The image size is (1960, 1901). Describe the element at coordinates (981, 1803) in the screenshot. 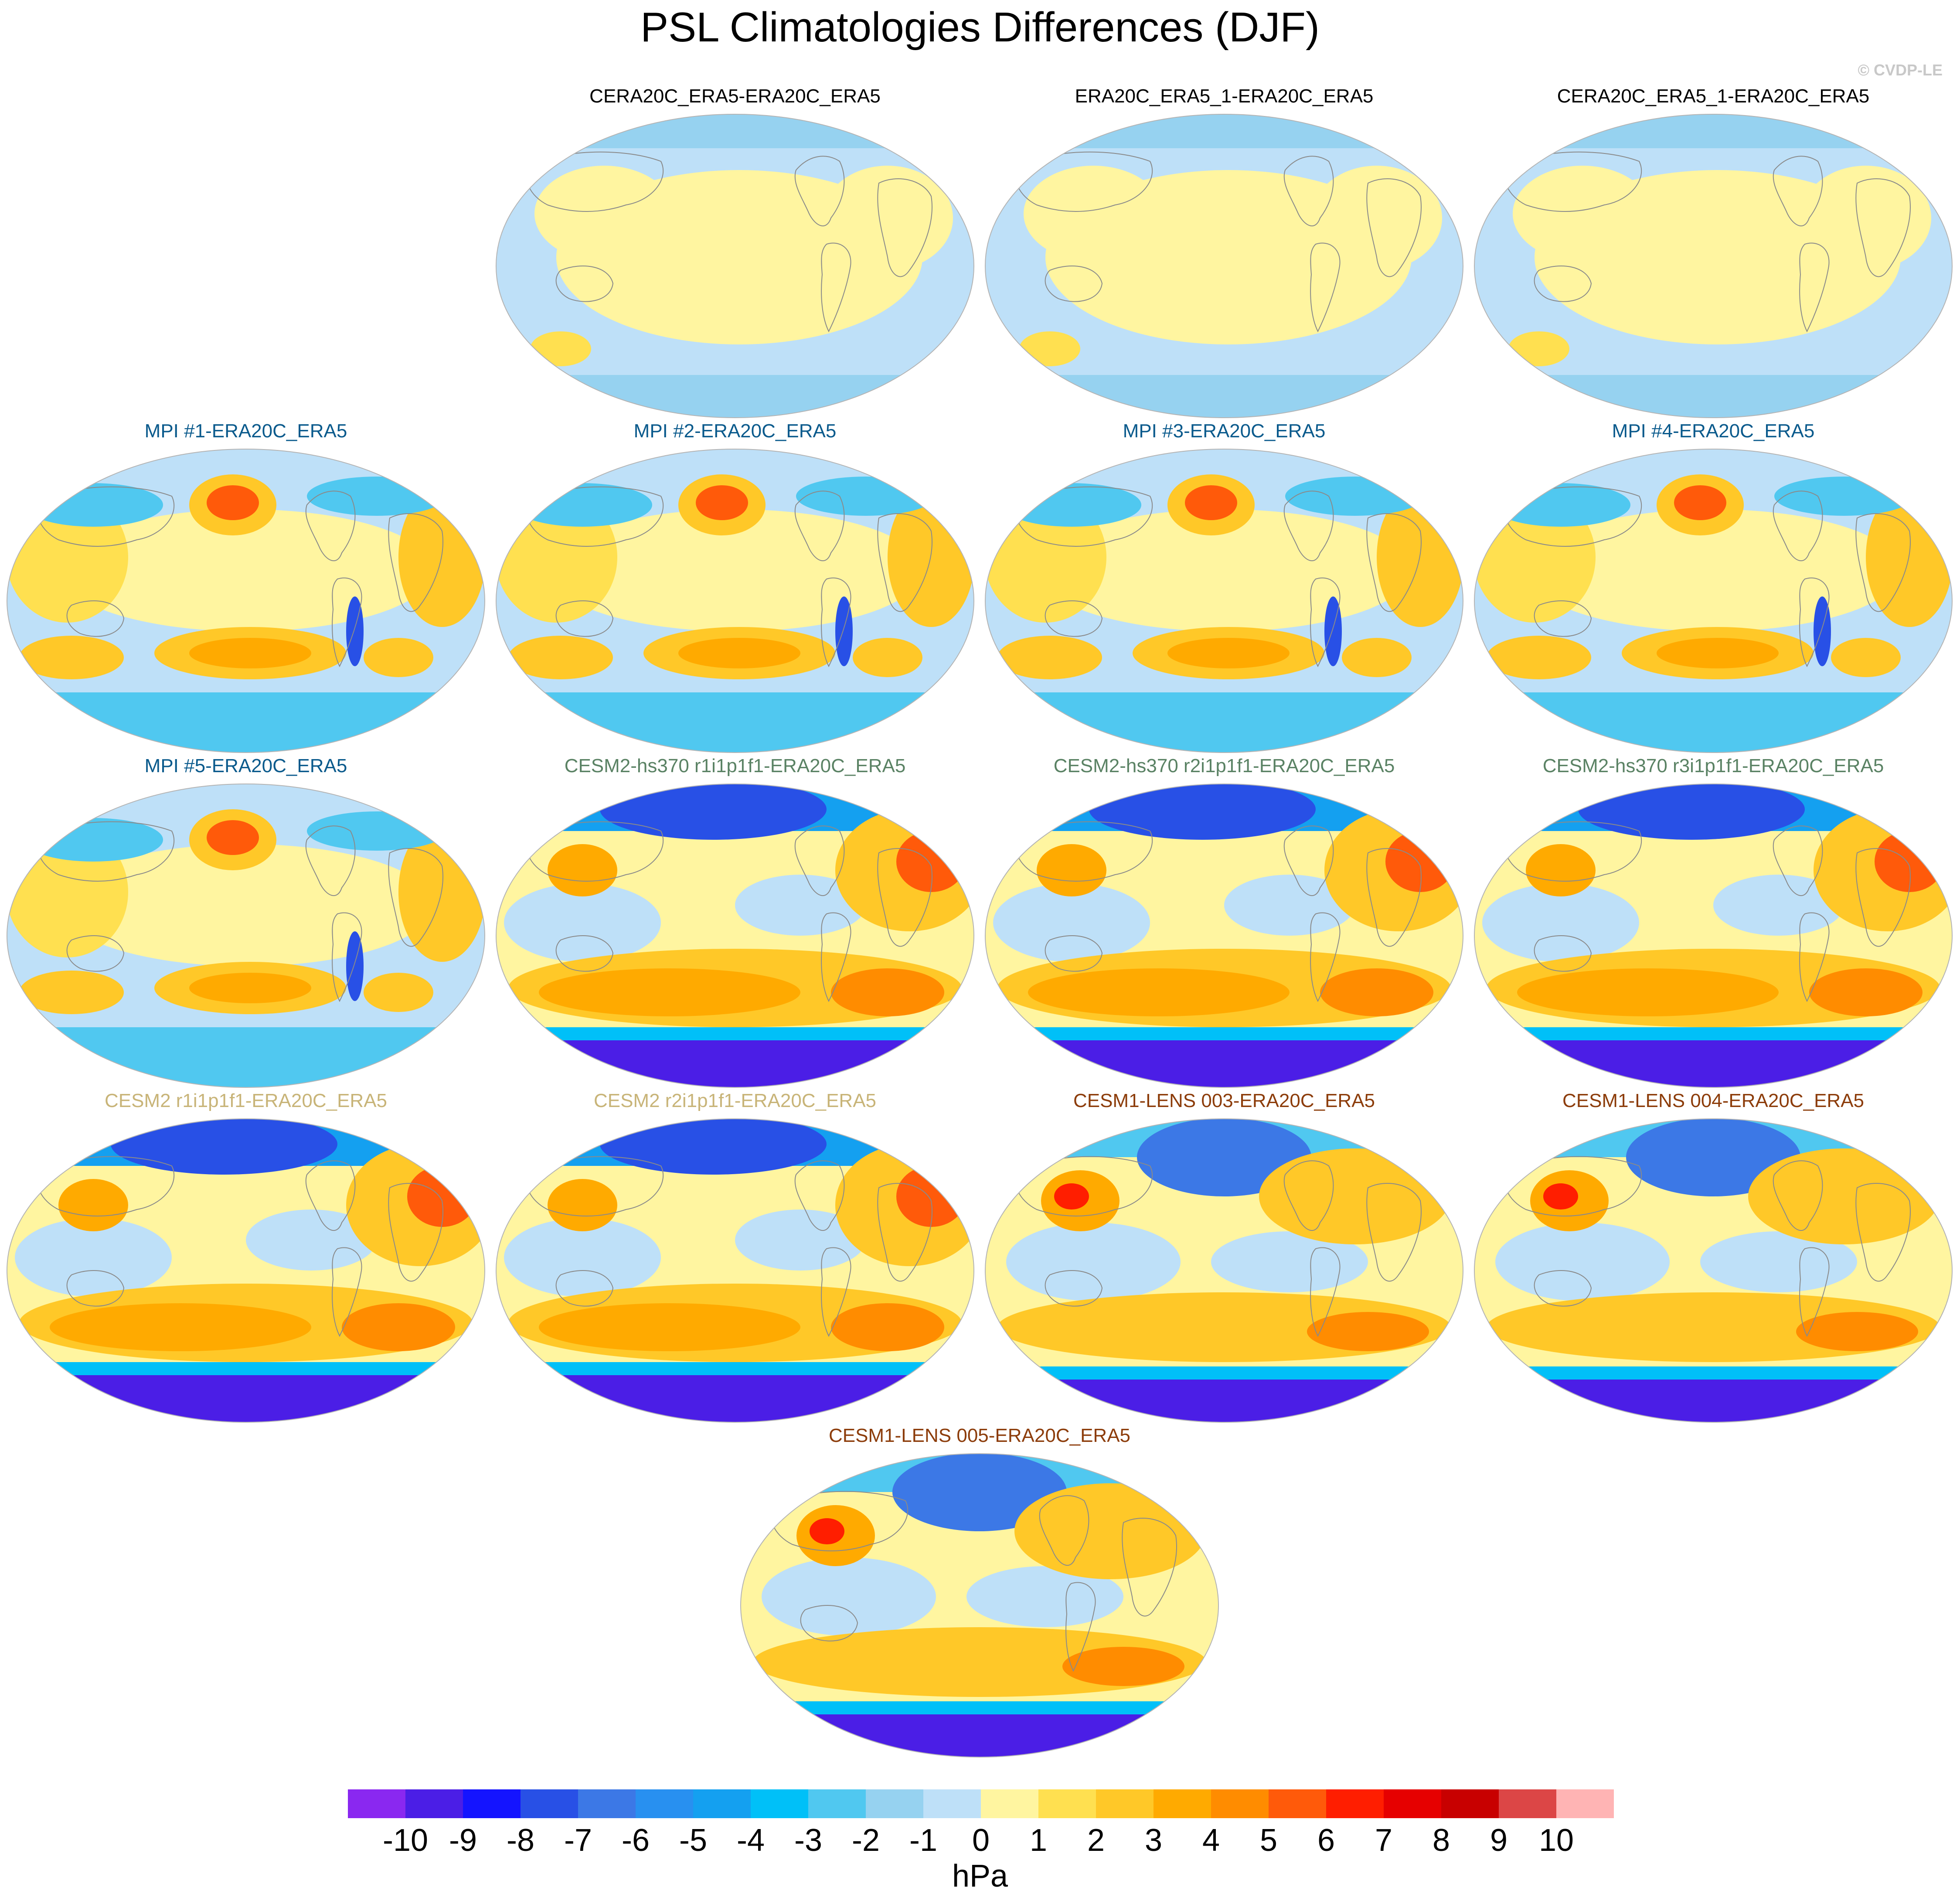

I see `colorbar` at that location.